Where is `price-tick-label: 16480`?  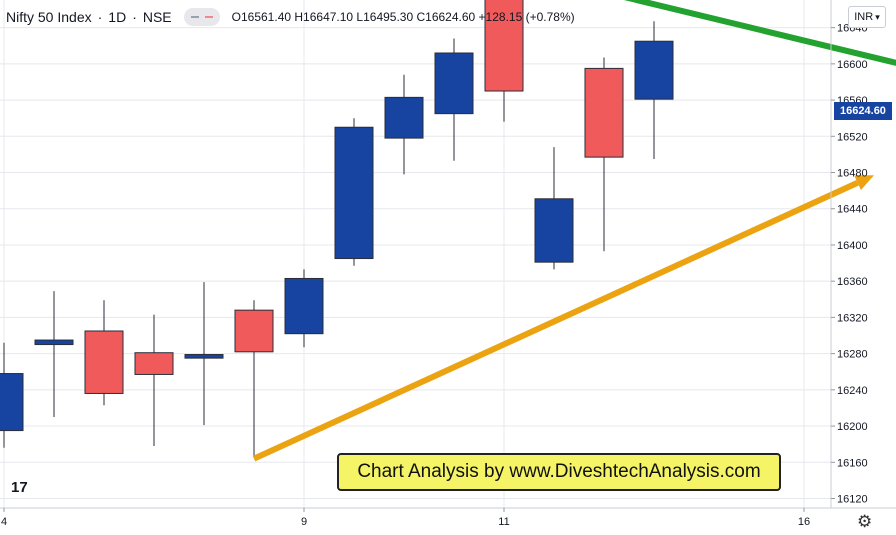
price-tick-label: 16480 is located at coordinates (852, 174).